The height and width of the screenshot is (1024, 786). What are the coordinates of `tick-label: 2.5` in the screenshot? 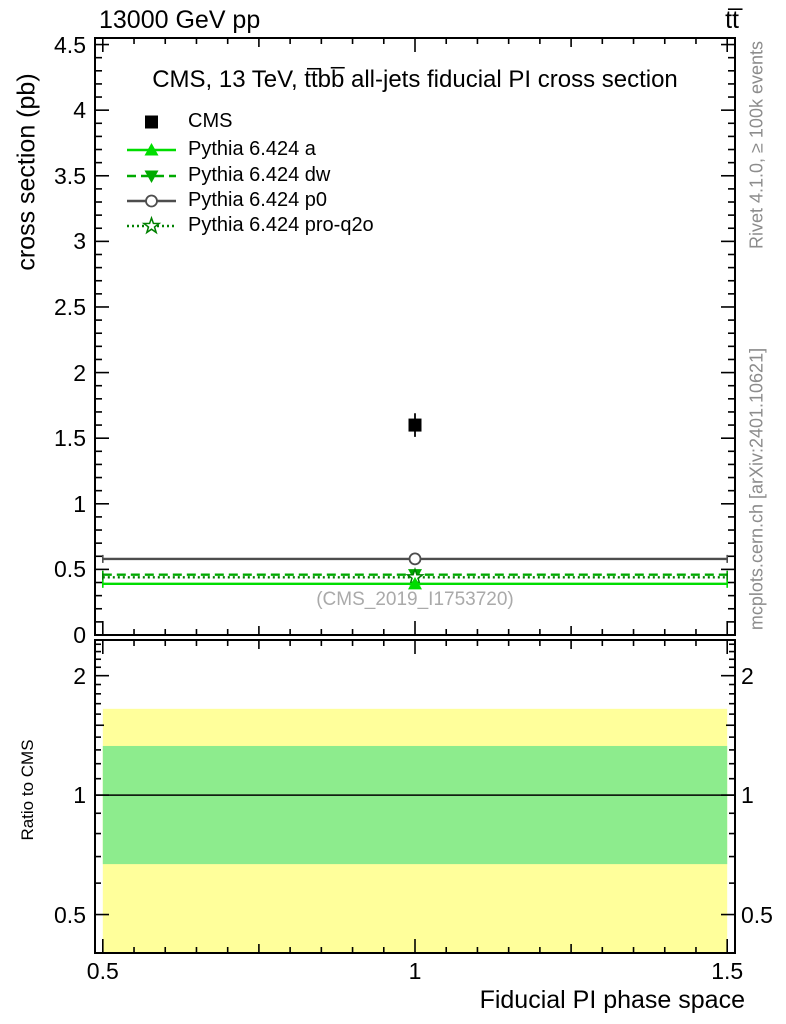 It's located at (70, 306).